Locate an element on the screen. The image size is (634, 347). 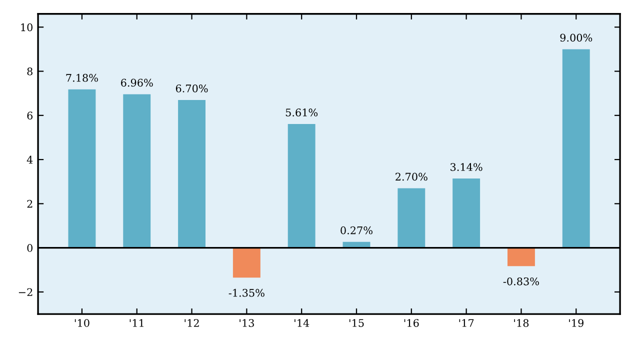
y-tick-label: 6 is located at coordinates (30, 116).